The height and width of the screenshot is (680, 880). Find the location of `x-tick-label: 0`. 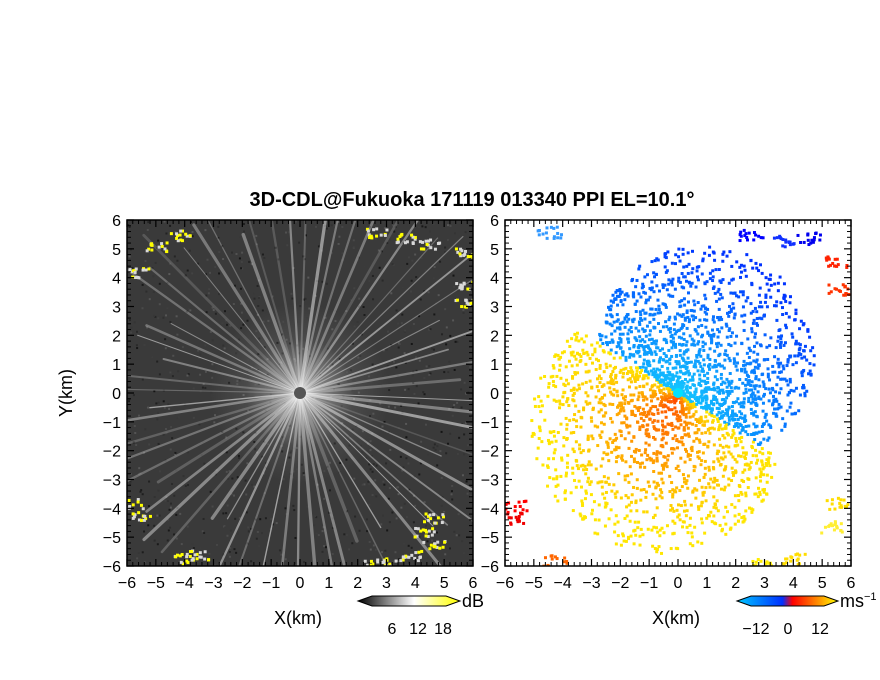

x-tick-label: 0 is located at coordinates (300, 583).